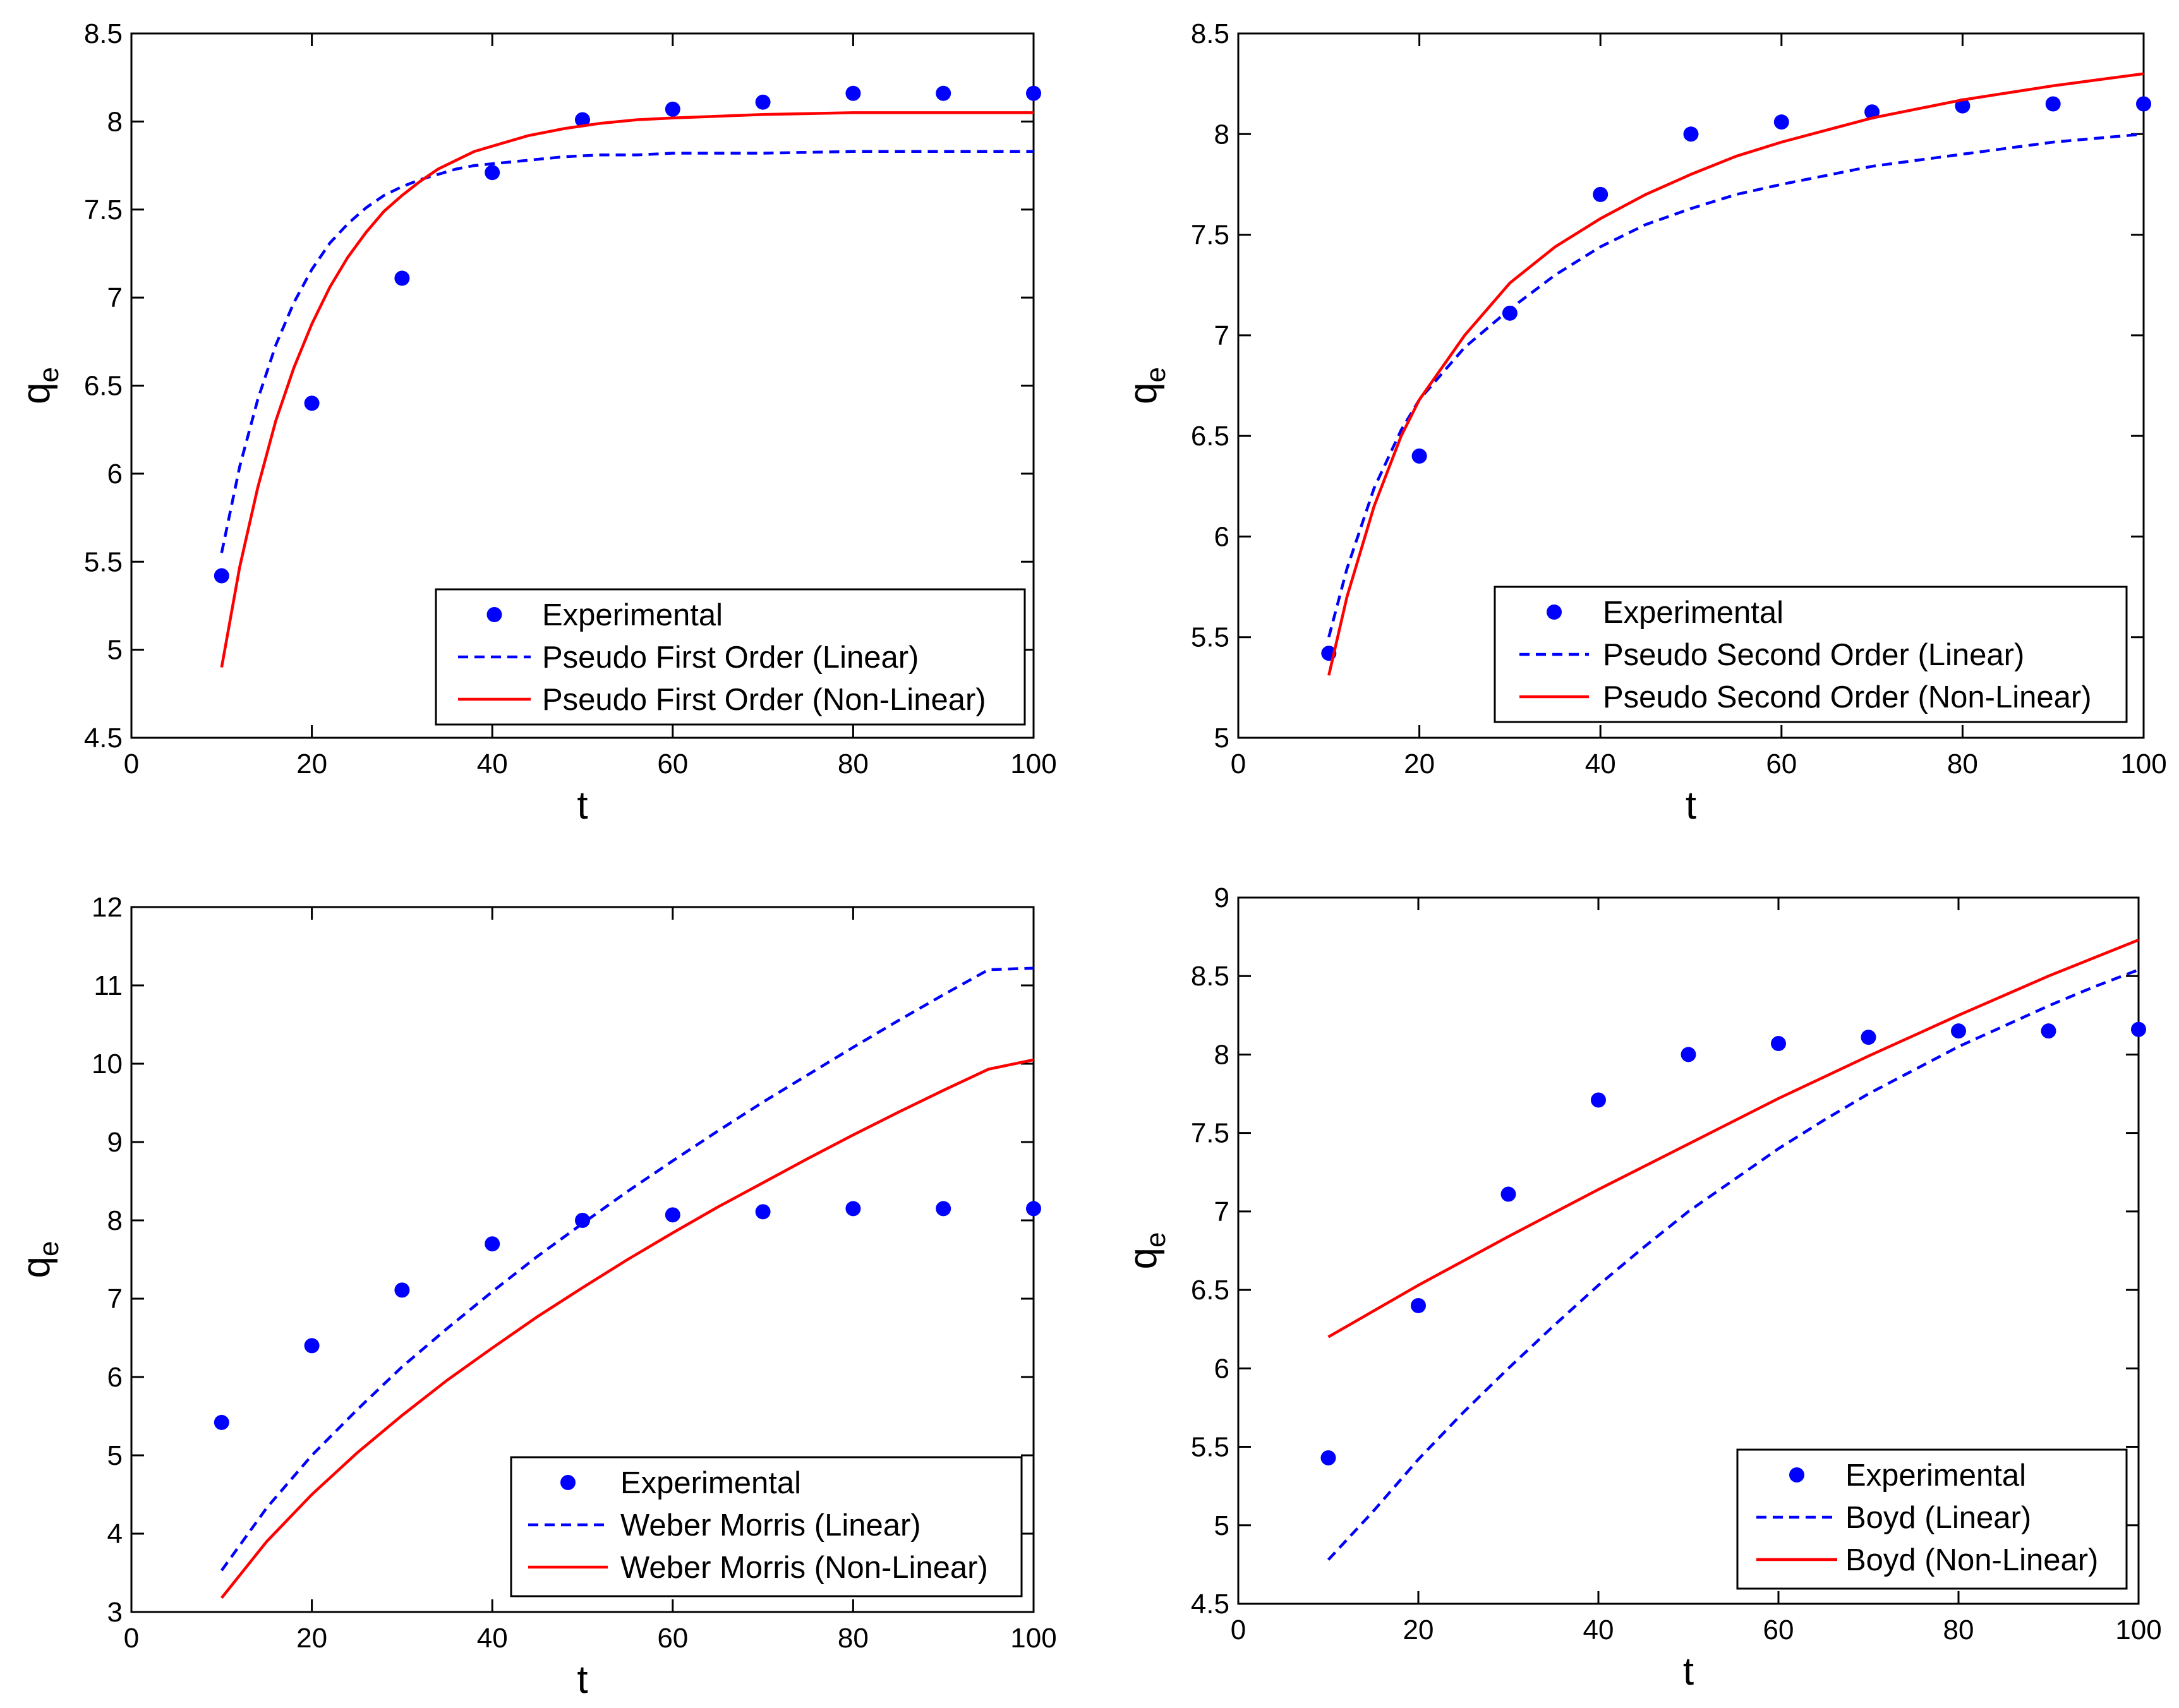  What do you see at coordinates (764, 700) in the screenshot?
I see `legend-label: Pseudo First Order (Non-Linear)` at bounding box center [764, 700].